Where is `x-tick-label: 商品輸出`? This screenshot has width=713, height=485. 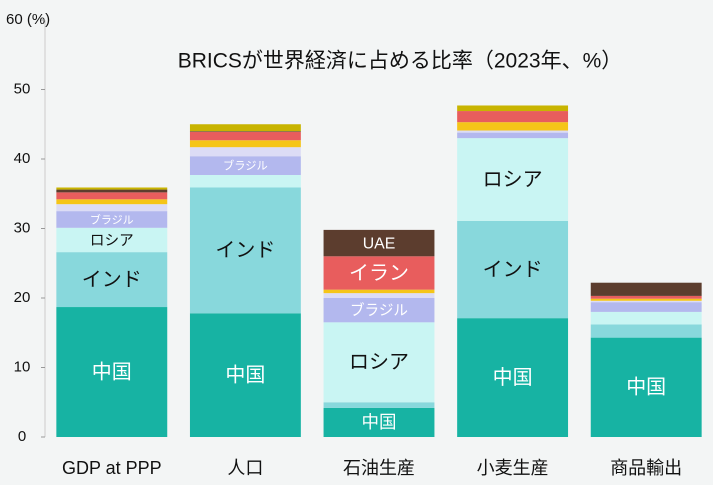
x-tick-label: 商品輸出 is located at coordinates (646, 468).